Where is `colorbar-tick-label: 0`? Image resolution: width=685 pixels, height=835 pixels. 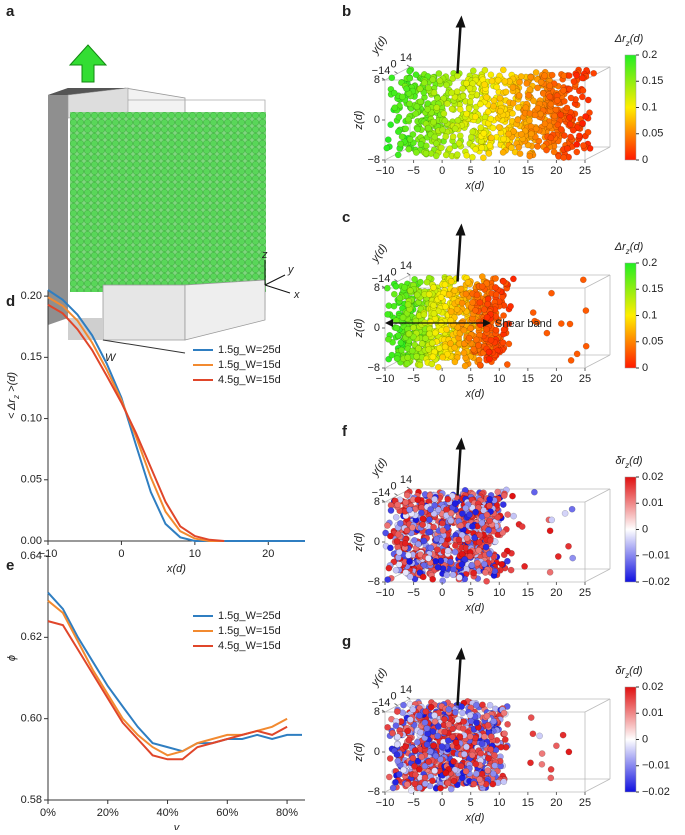
colorbar-tick-label: 0 is located at coordinates (645, 529).